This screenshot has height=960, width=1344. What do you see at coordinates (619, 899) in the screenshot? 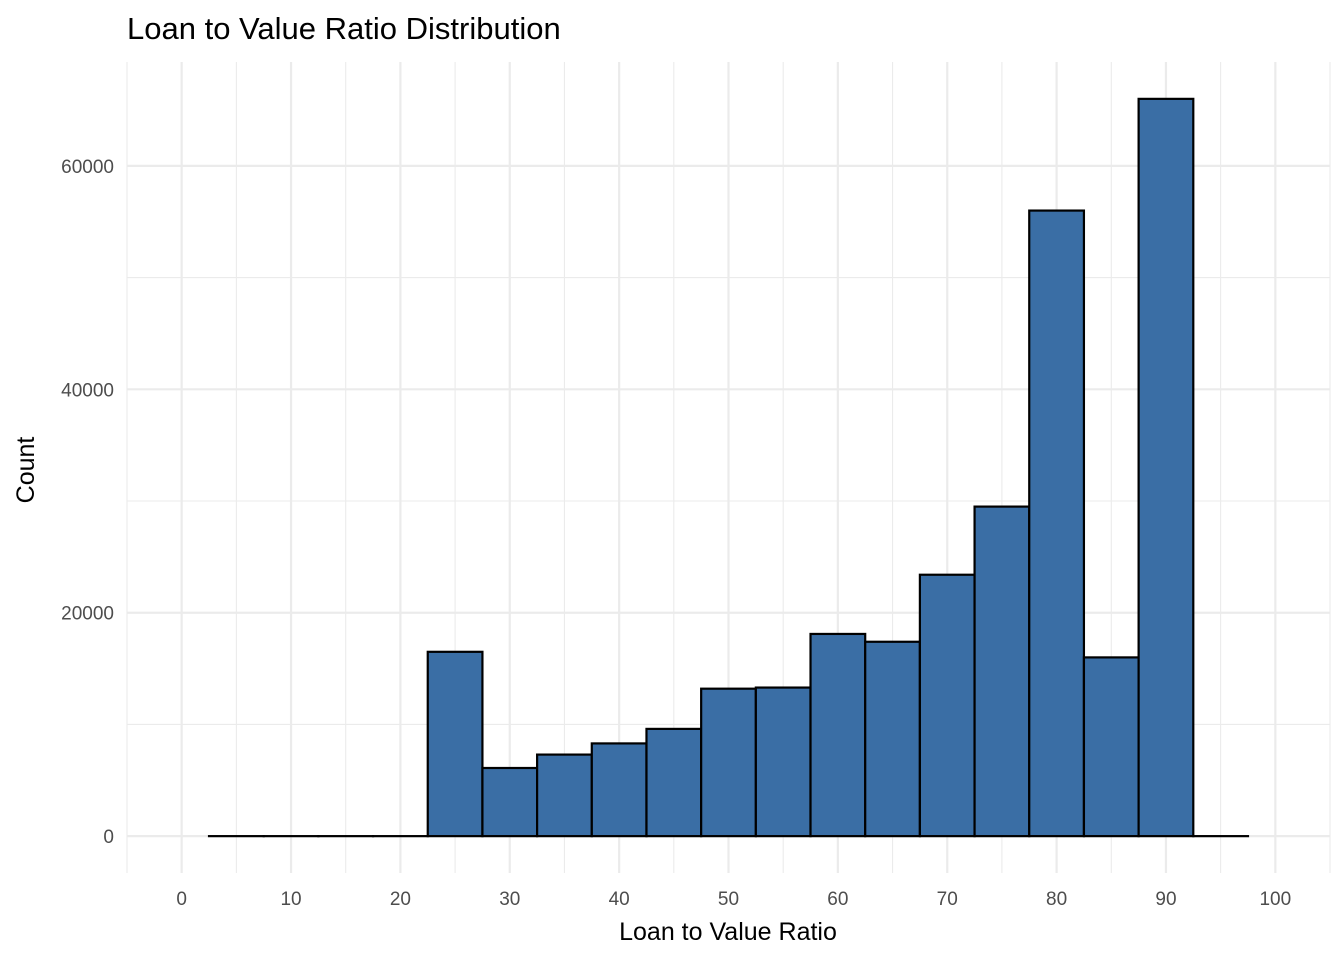
I see `x-tick-label: 40` at bounding box center [619, 899].